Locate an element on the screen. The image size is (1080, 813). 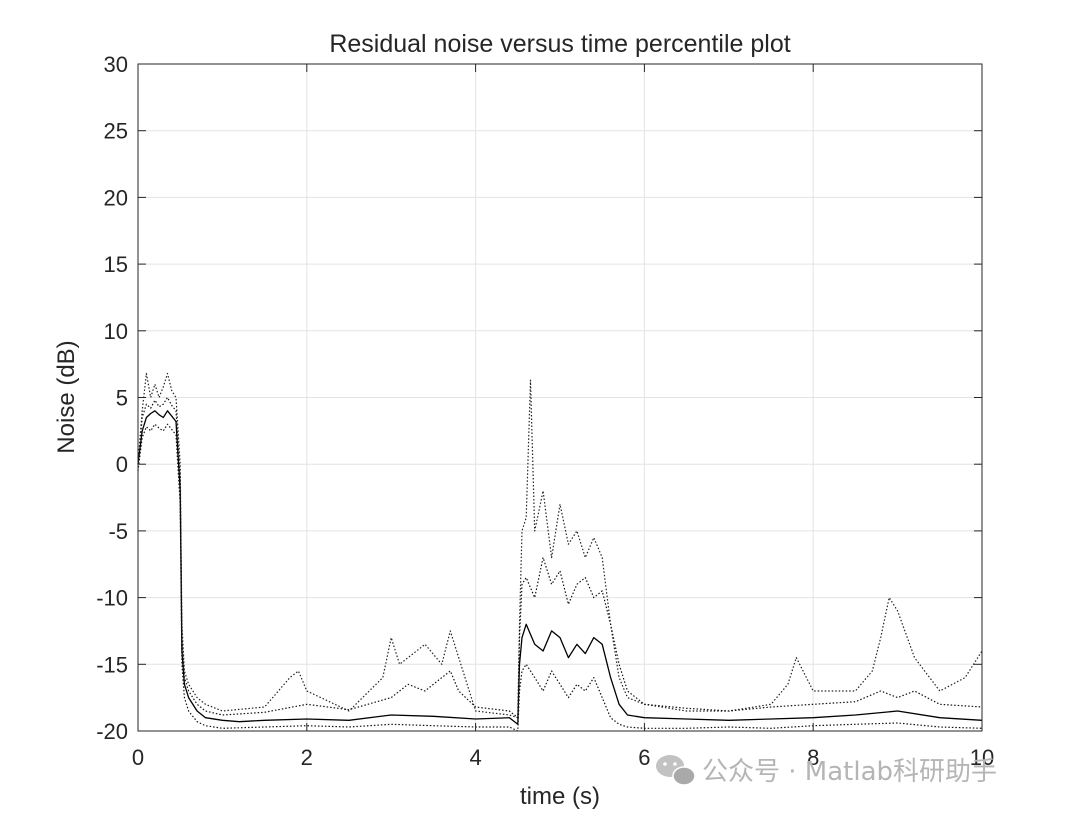
x-tick-label: 2 is located at coordinates (307, 757).